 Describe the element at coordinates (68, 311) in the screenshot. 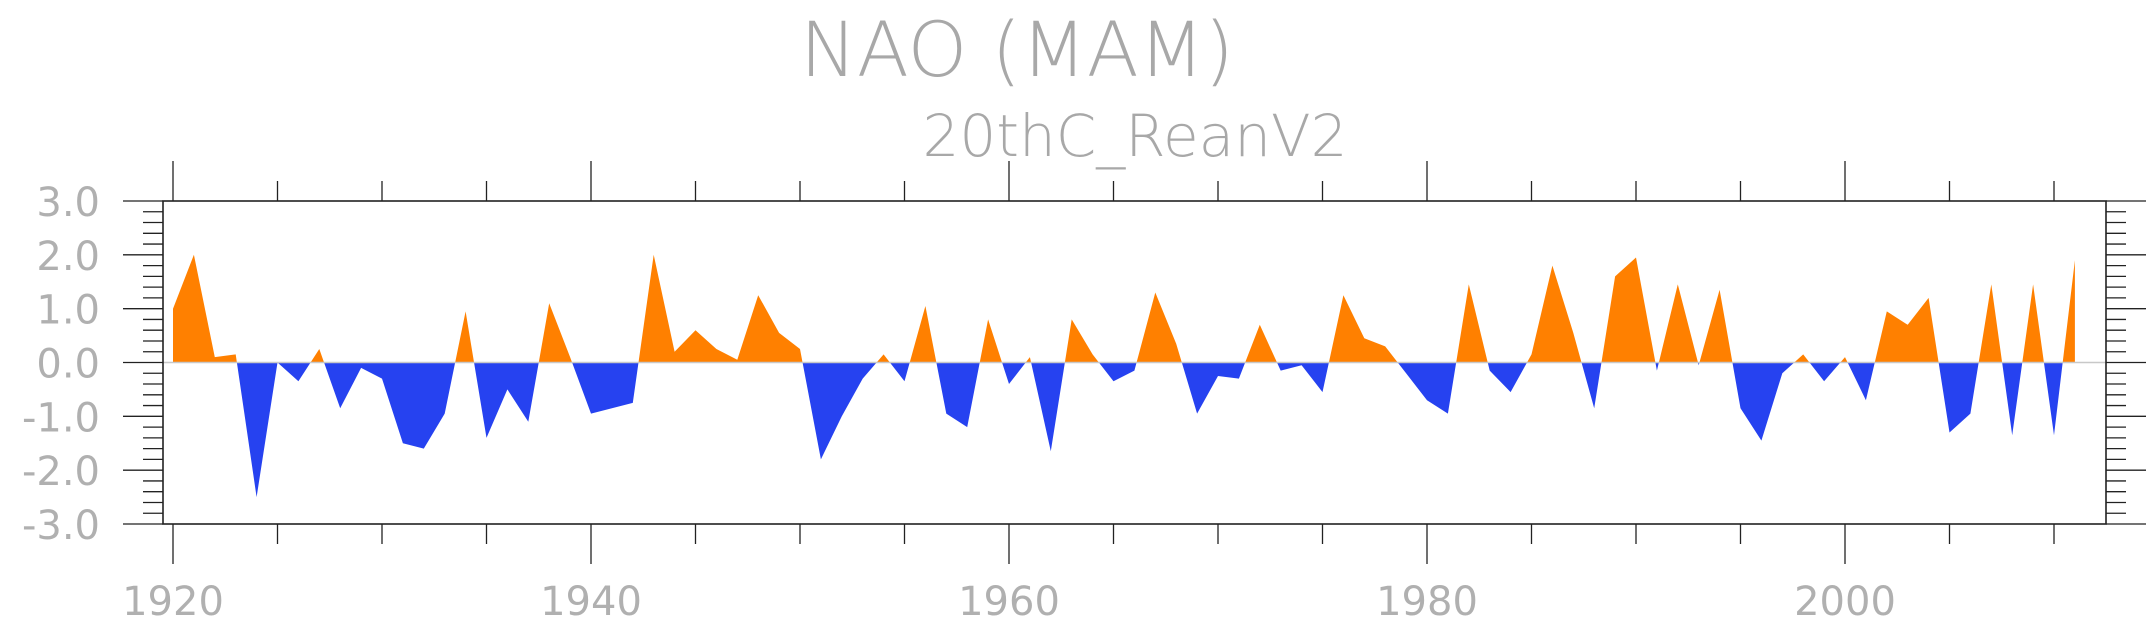

I see `y-tick-label: 1.0` at that location.